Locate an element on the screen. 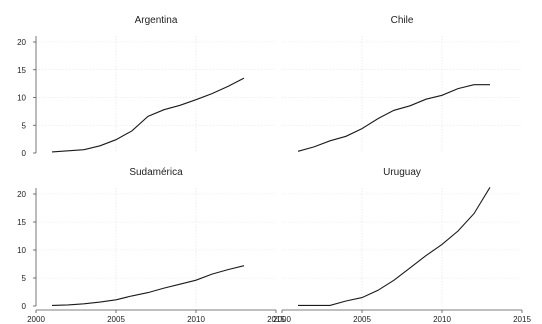  panel-title: Chile is located at coordinates (402, 20).